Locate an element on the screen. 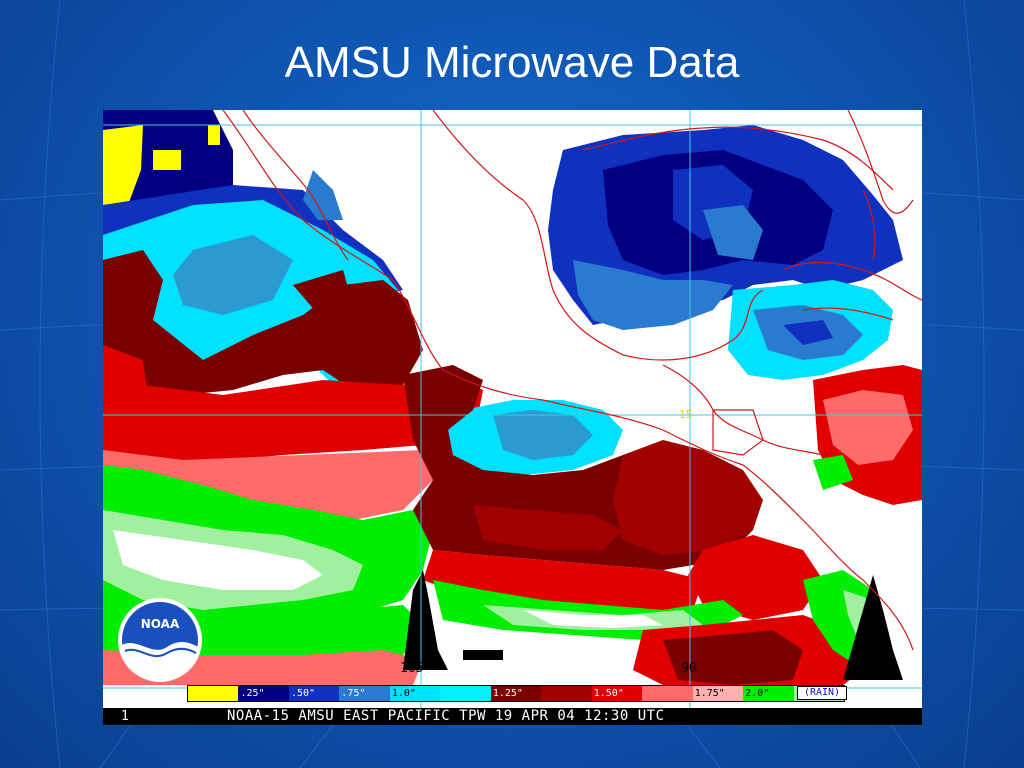 The width and height of the screenshot is (1024, 768). noaa-logo: NOAA is located at coordinates (160, 640).